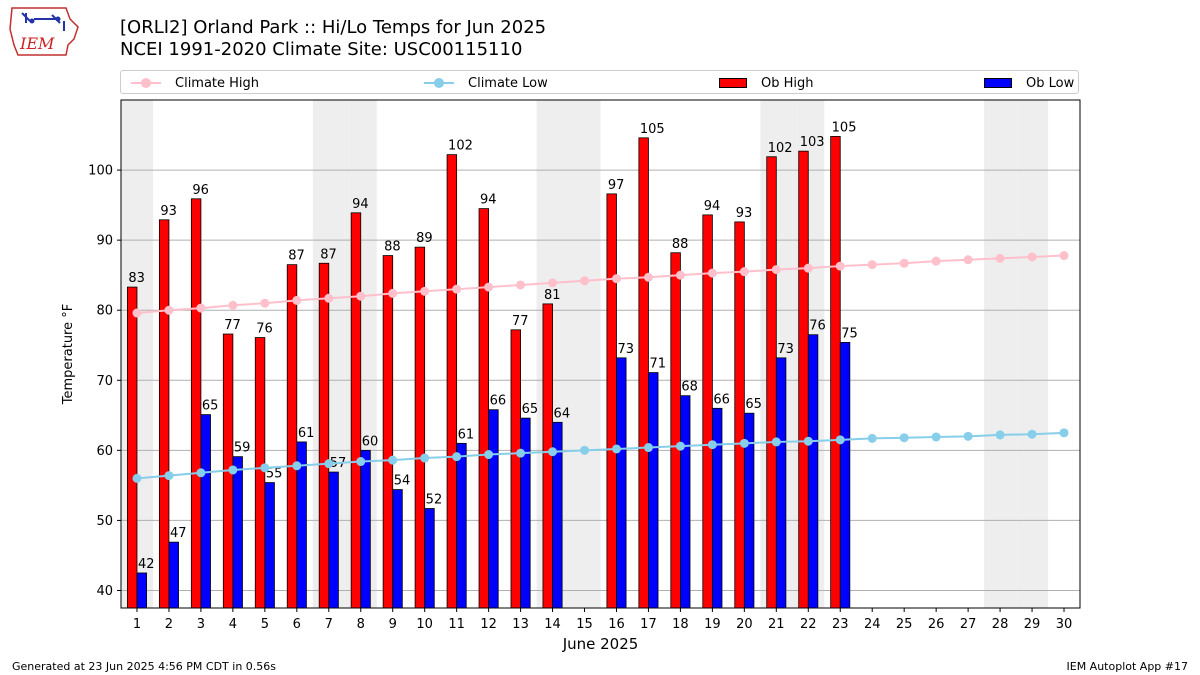 The width and height of the screenshot is (1200, 675). I want to click on x-tick-label-2: 2, so click(169, 624).